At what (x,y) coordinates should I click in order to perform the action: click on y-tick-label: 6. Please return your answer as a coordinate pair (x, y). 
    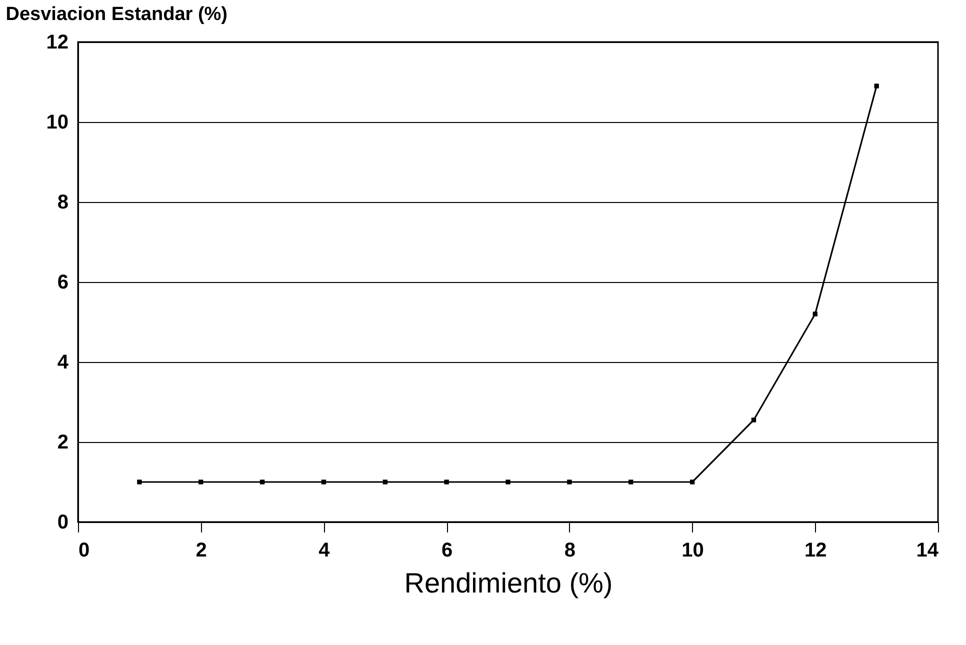
    Looking at the image, I should click on (62, 283).